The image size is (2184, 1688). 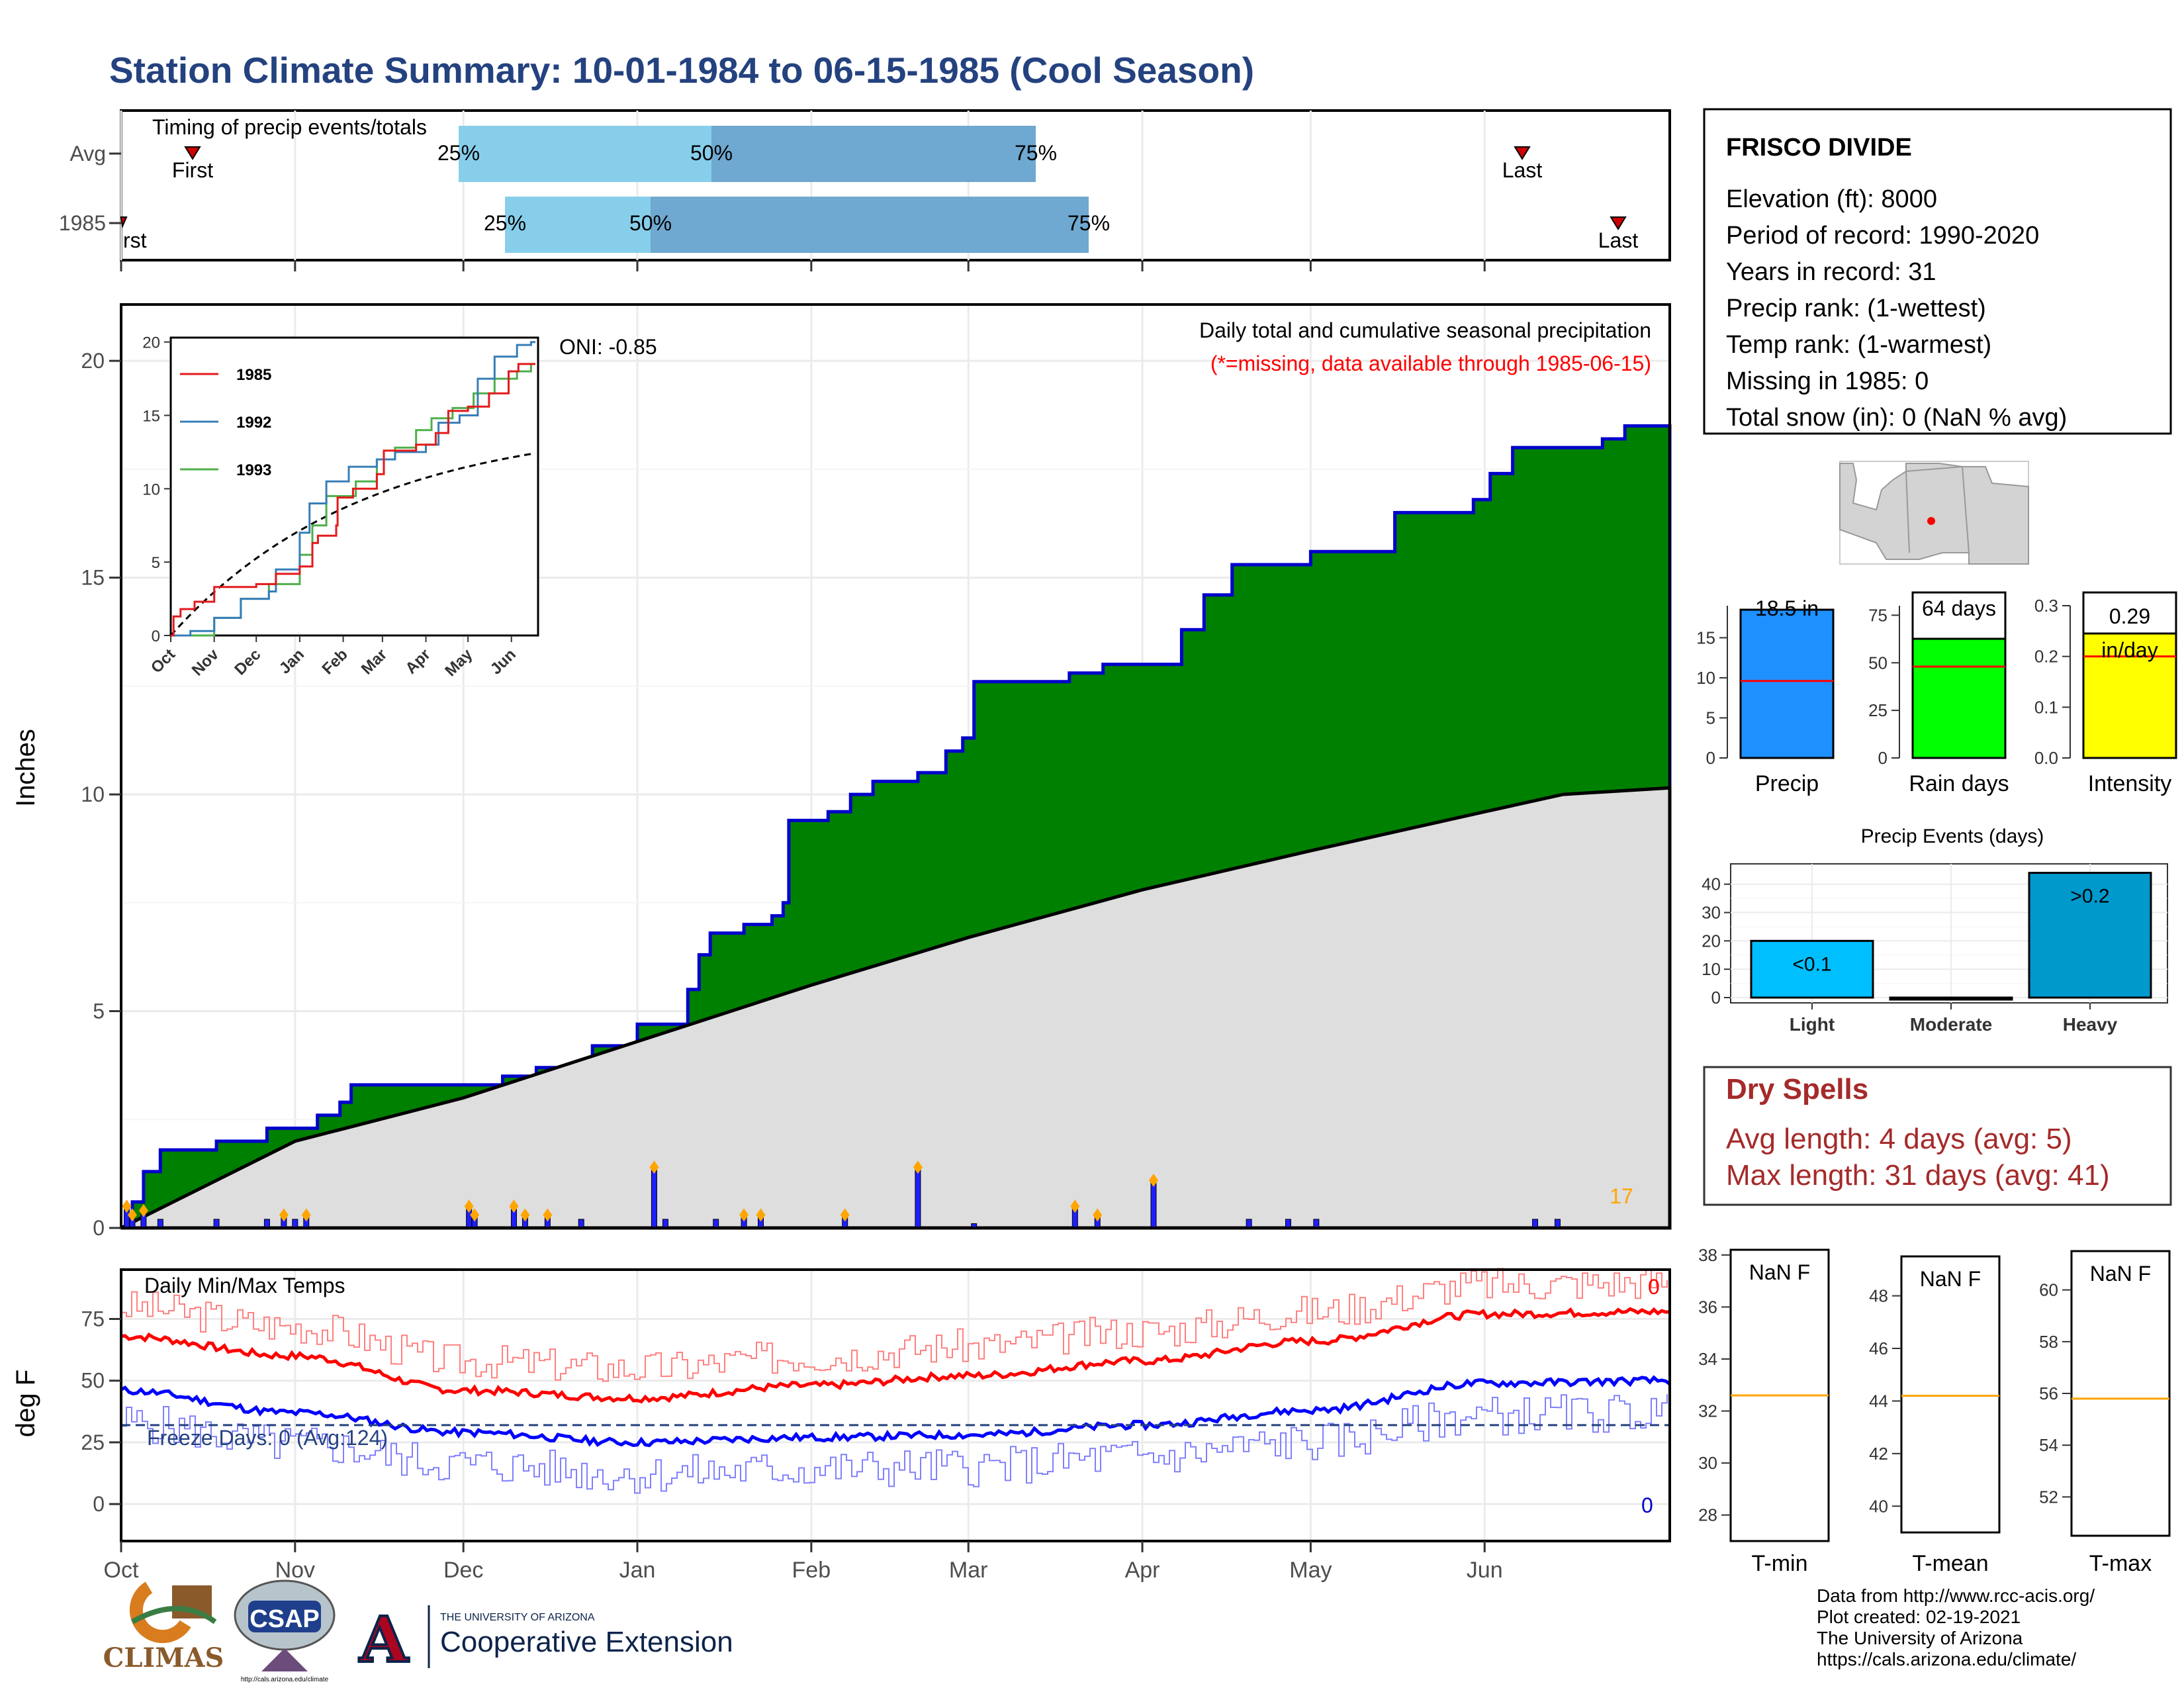 What do you see at coordinates (2048, 1342) in the screenshot?
I see `temp-box-tick: 58` at bounding box center [2048, 1342].